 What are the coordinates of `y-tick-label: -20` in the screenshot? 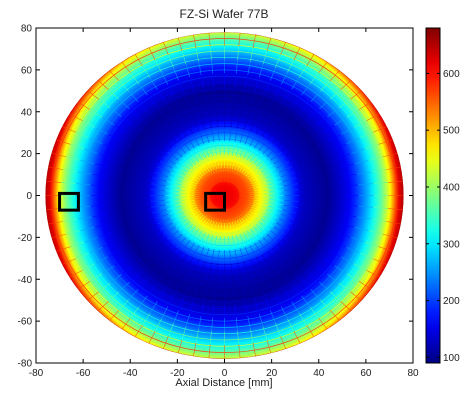 It's located at (25, 238).